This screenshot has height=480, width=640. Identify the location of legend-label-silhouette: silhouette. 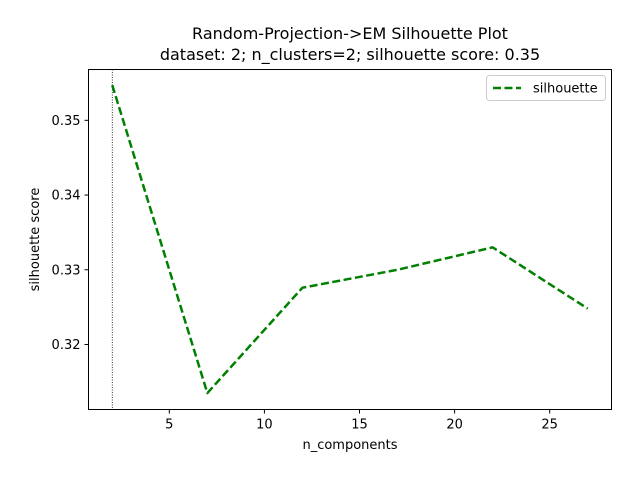
(565, 89).